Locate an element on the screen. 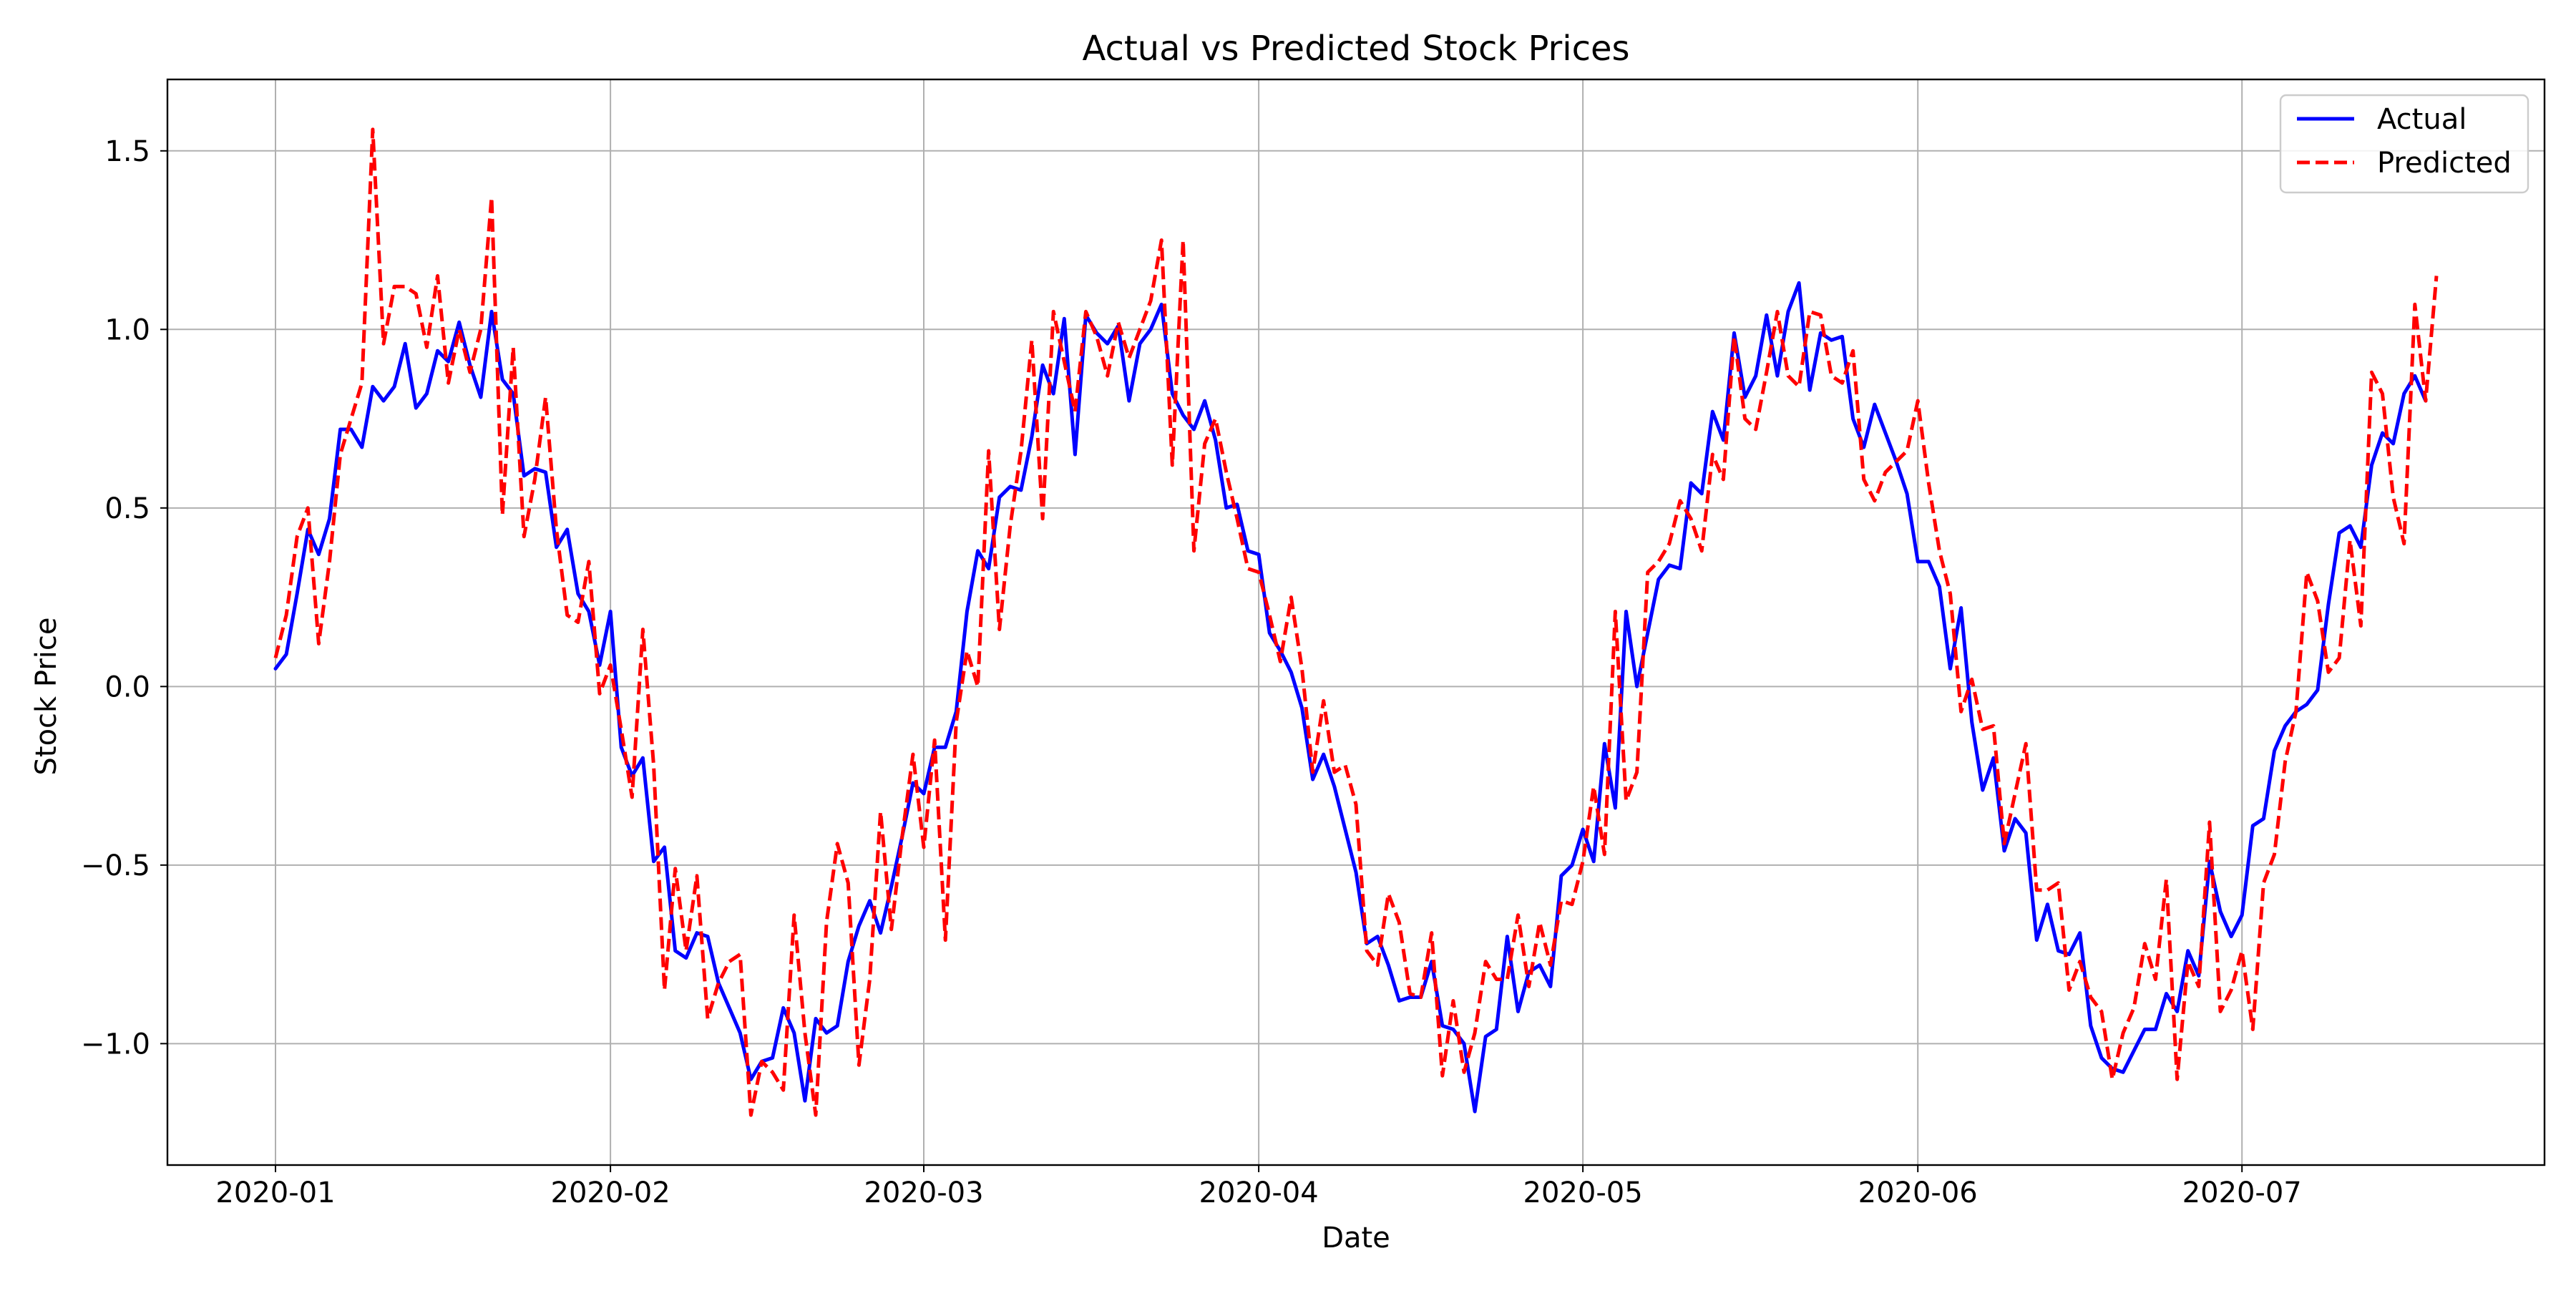  y-tick-label: 1.5 is located at coordinates (127, 151).